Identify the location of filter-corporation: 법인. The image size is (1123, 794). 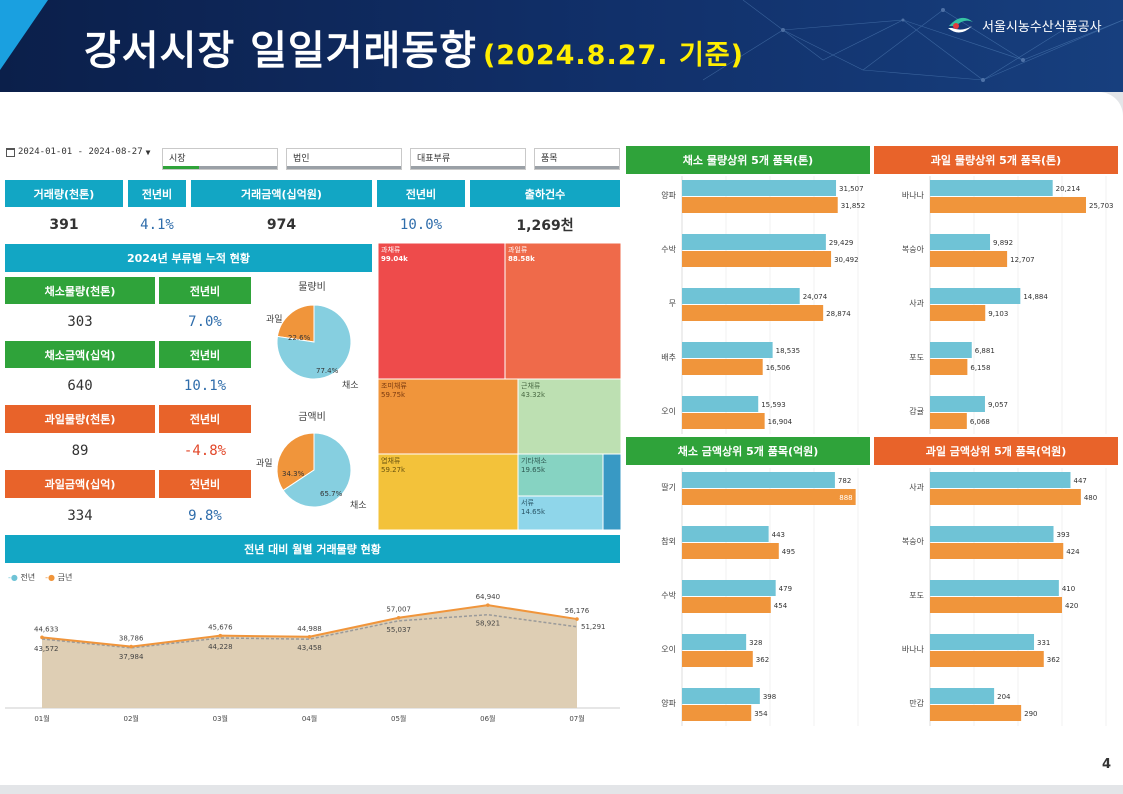
(344, 159).